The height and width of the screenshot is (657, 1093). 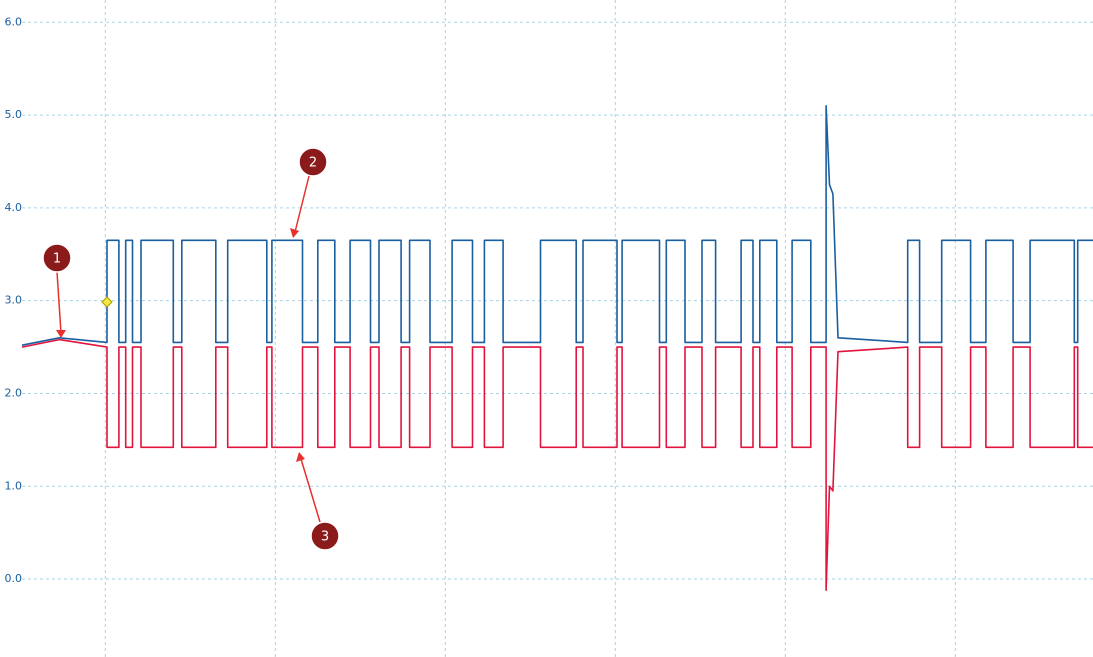 I want to click on annotation: 3, so click(x=318, y=501).